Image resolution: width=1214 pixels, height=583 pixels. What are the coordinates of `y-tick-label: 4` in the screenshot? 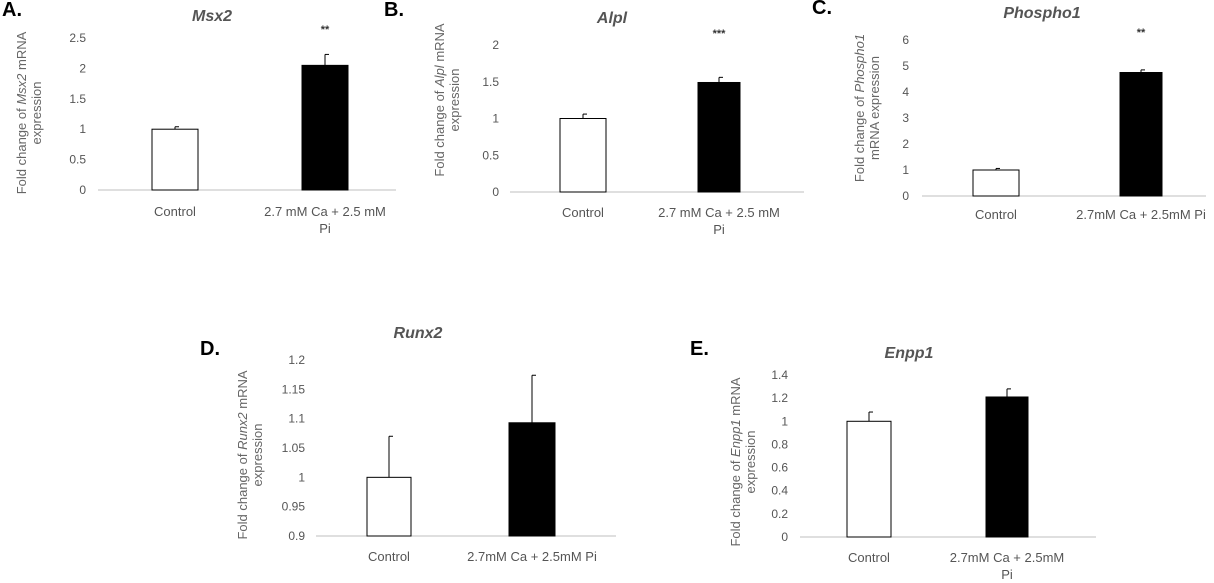 It's located at (905, 92).